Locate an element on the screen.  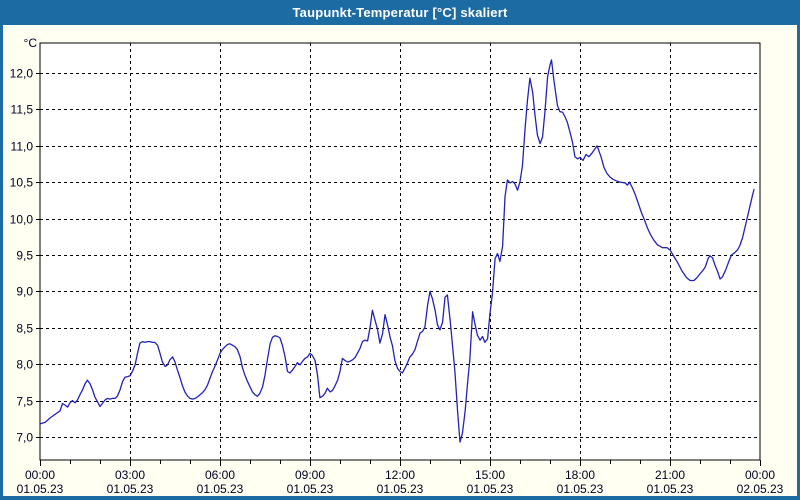
y-tick-label: 9,5 is located at coordinates (24, 256).